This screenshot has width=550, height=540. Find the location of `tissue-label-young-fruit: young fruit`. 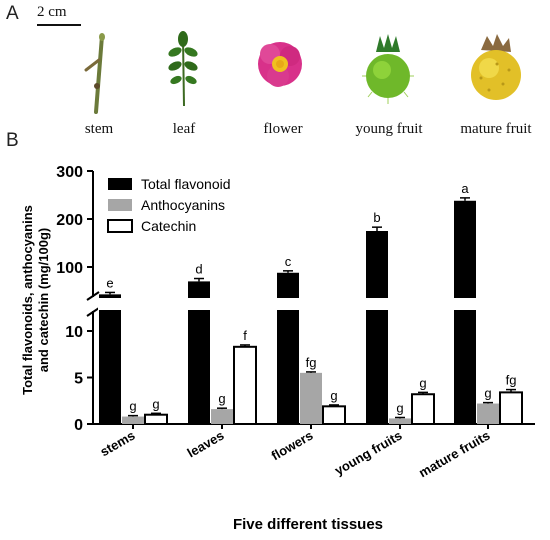

tissue-label-young-fruit: young fruit is located at coordinates (389, 129).